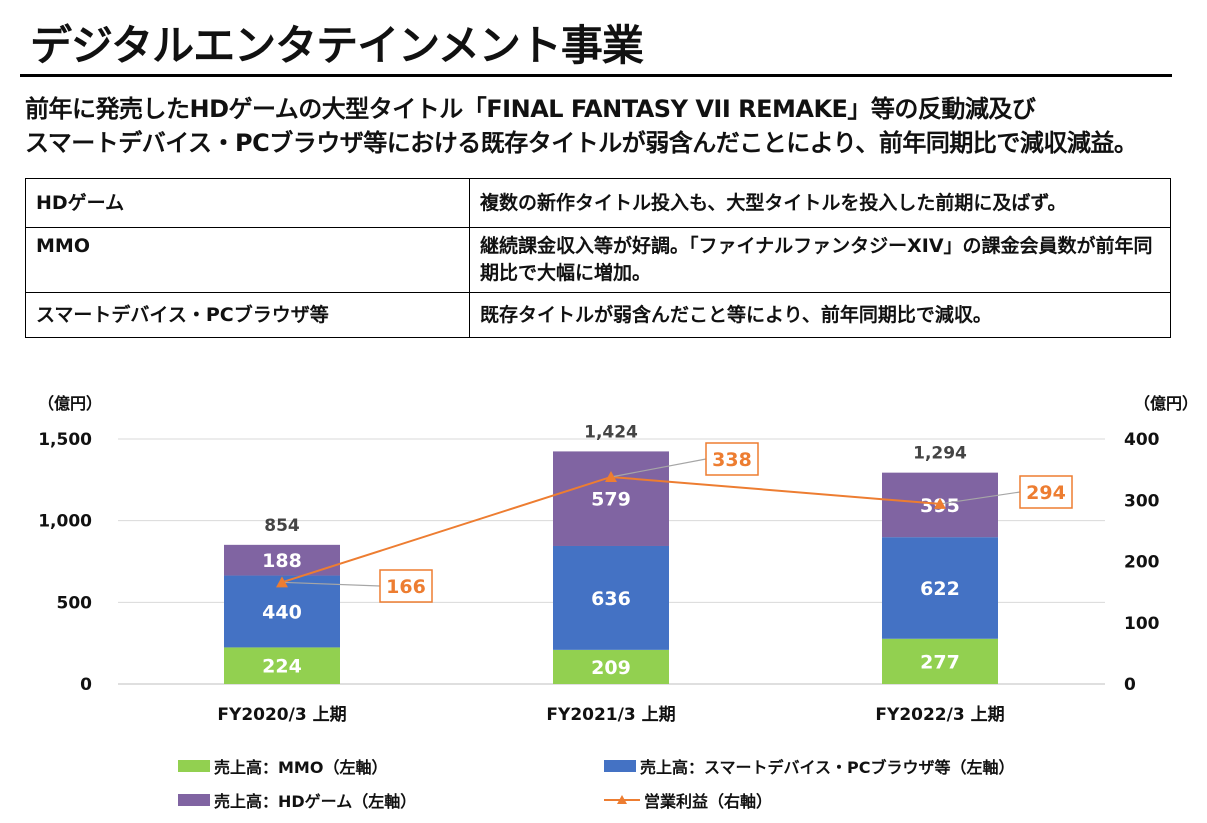 The height and width of the screenshot is (823, 1207). Describe the element at coordinates (1166, 403) in the screenshot. I see `y-right-axis-label: （億円）` at that location.